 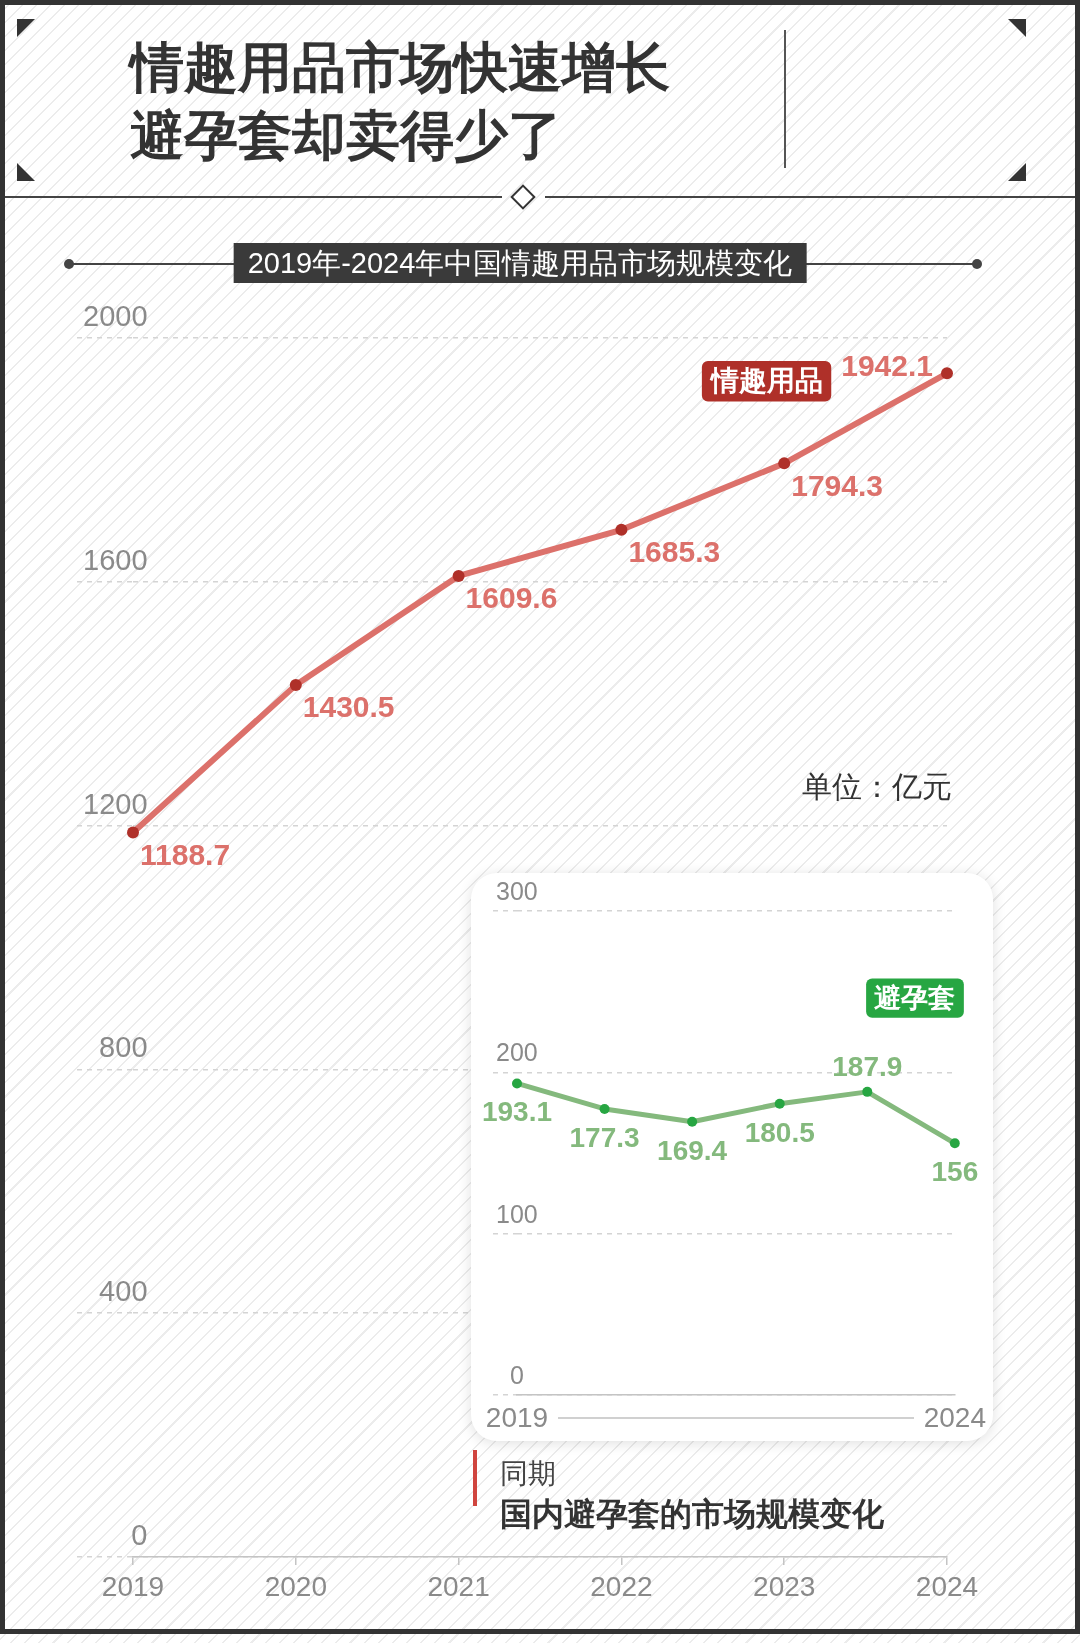 I want to click on data-label: 156, so click(x=955, y=1172).